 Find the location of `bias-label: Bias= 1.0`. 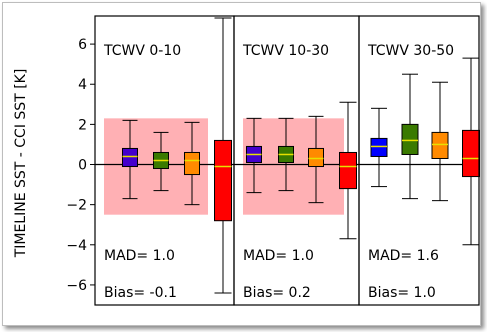

bias-label: Bias= 1.0 is located at coordinates (402, 293).